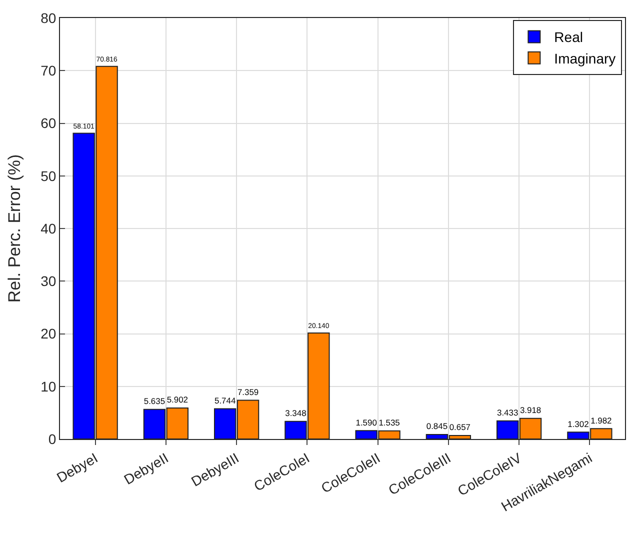 The image size is (640, 534). What do you see at coordinates (48, 70) in the screenshot?
I see `y-tick-label: 70` at bounding box center [48, 70].